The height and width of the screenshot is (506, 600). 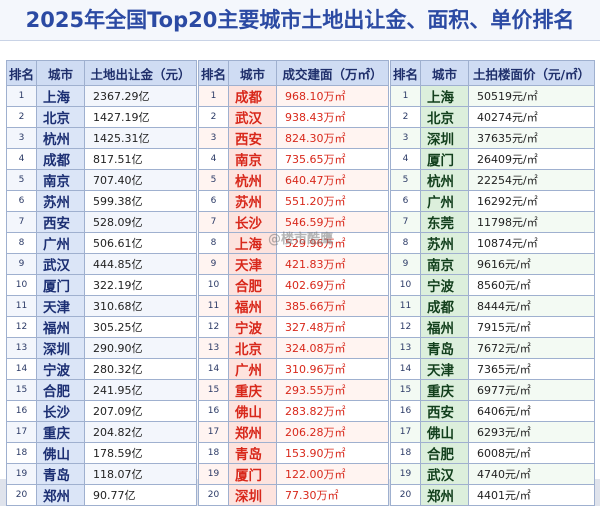 What do you see at coordinates (293, 453) in the screenshot?
I see `table-row: 18 青岛 153.90万㎡` at bounding box center [293, 453].